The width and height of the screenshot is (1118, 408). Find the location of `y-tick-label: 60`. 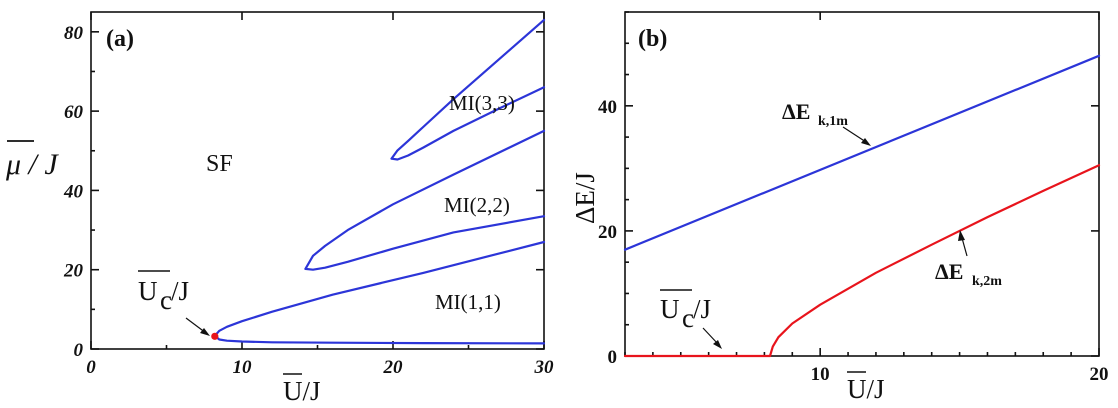

y-tick-label: 60 is located at coordinates (74, 112).